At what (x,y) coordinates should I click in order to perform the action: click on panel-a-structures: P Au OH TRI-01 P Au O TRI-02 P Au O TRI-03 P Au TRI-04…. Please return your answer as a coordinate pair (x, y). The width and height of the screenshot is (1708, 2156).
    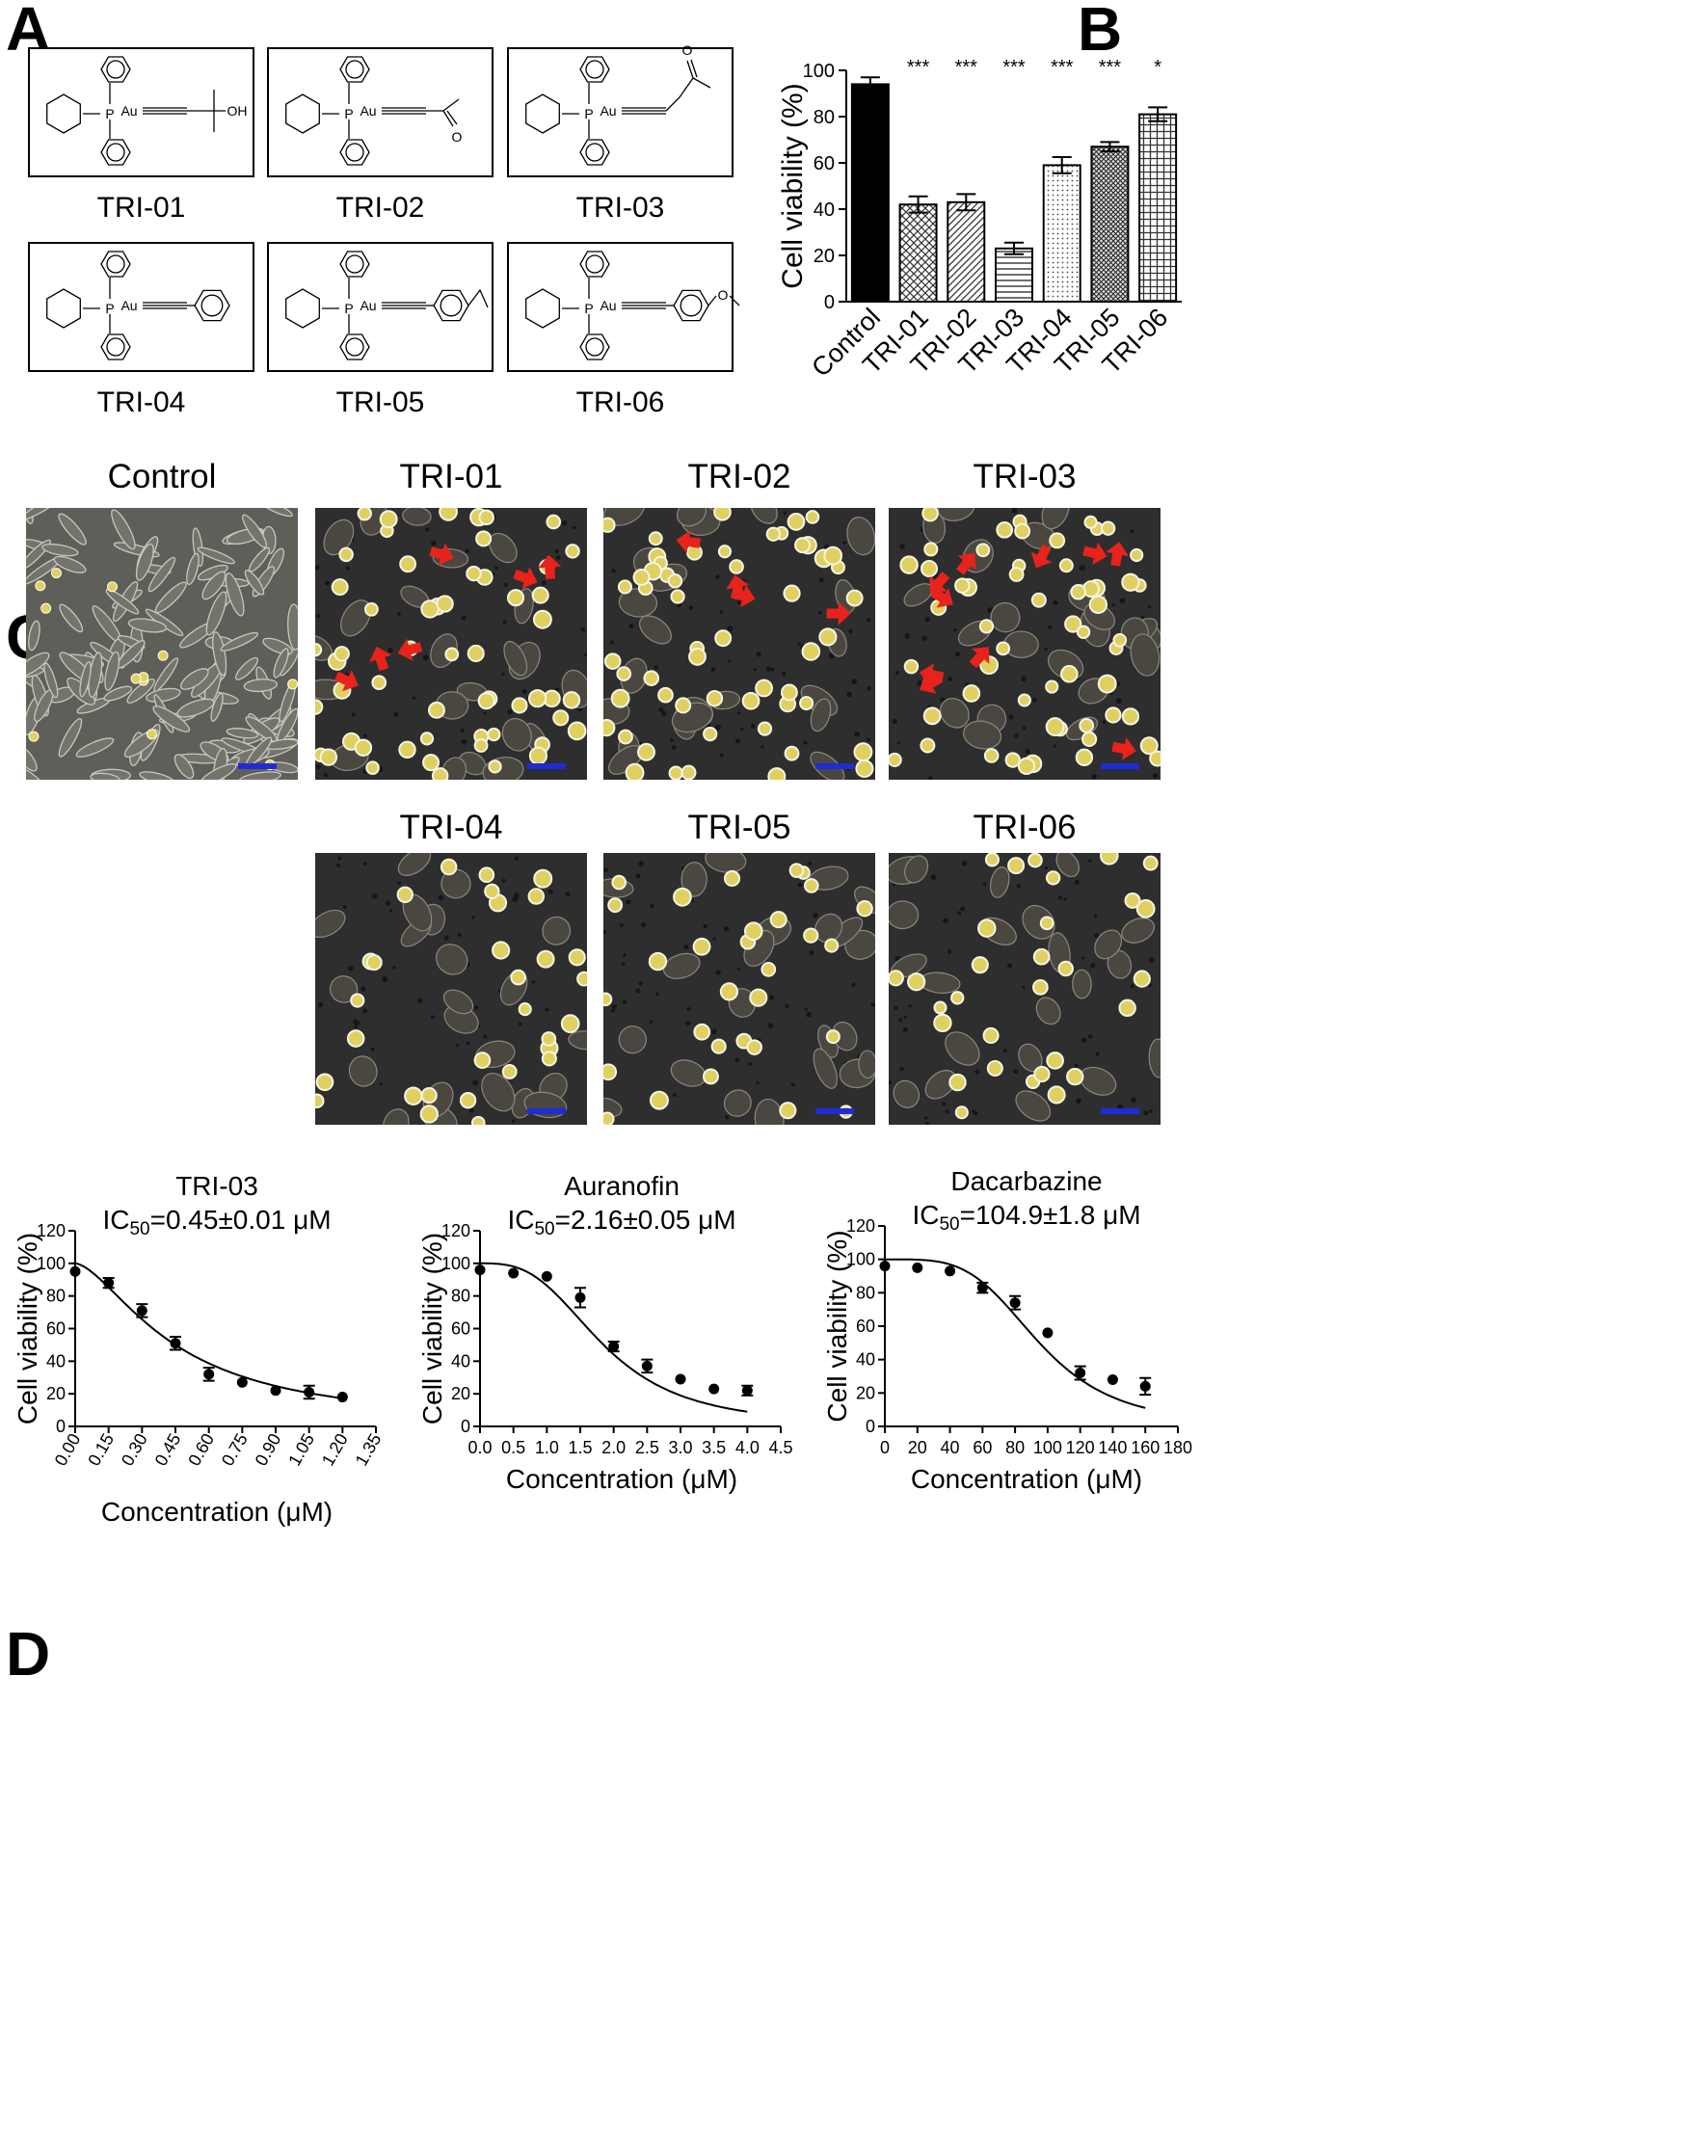
    Looking at the image, I should click on (384, 230).